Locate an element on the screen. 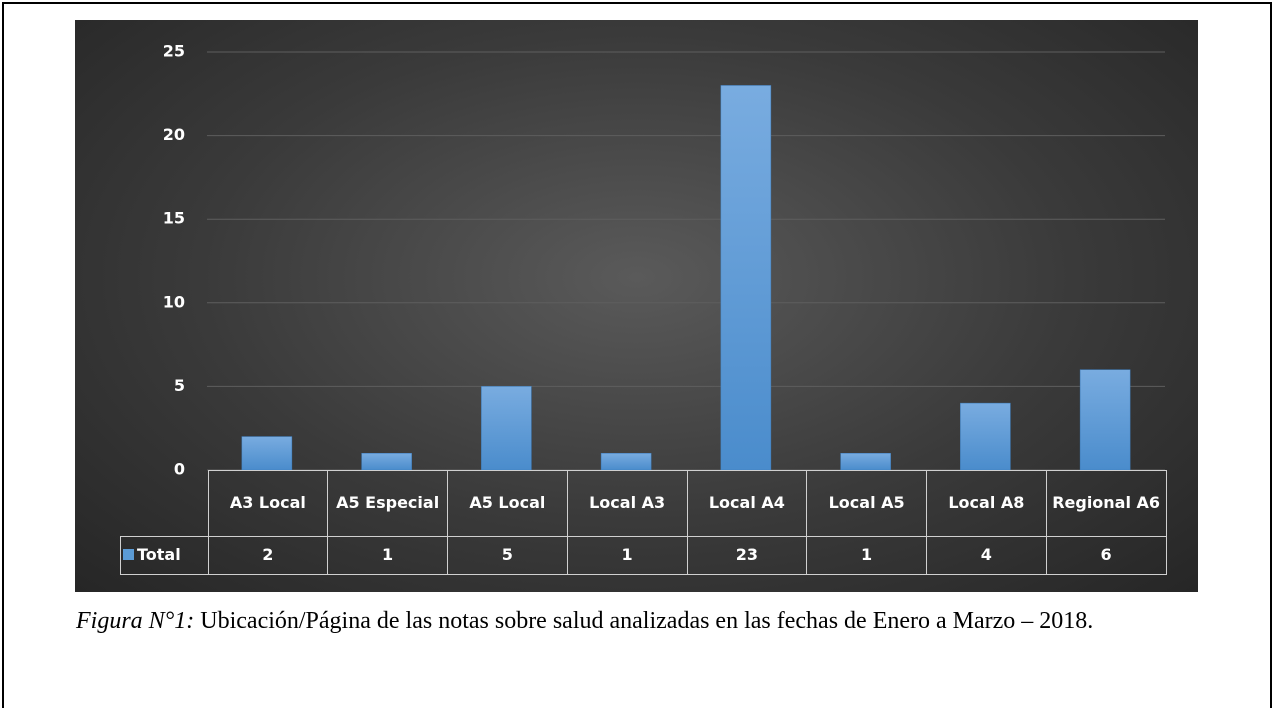 This screenshot has width=1278, height=708. table-value: 2 is located at coordinates (268, 555).